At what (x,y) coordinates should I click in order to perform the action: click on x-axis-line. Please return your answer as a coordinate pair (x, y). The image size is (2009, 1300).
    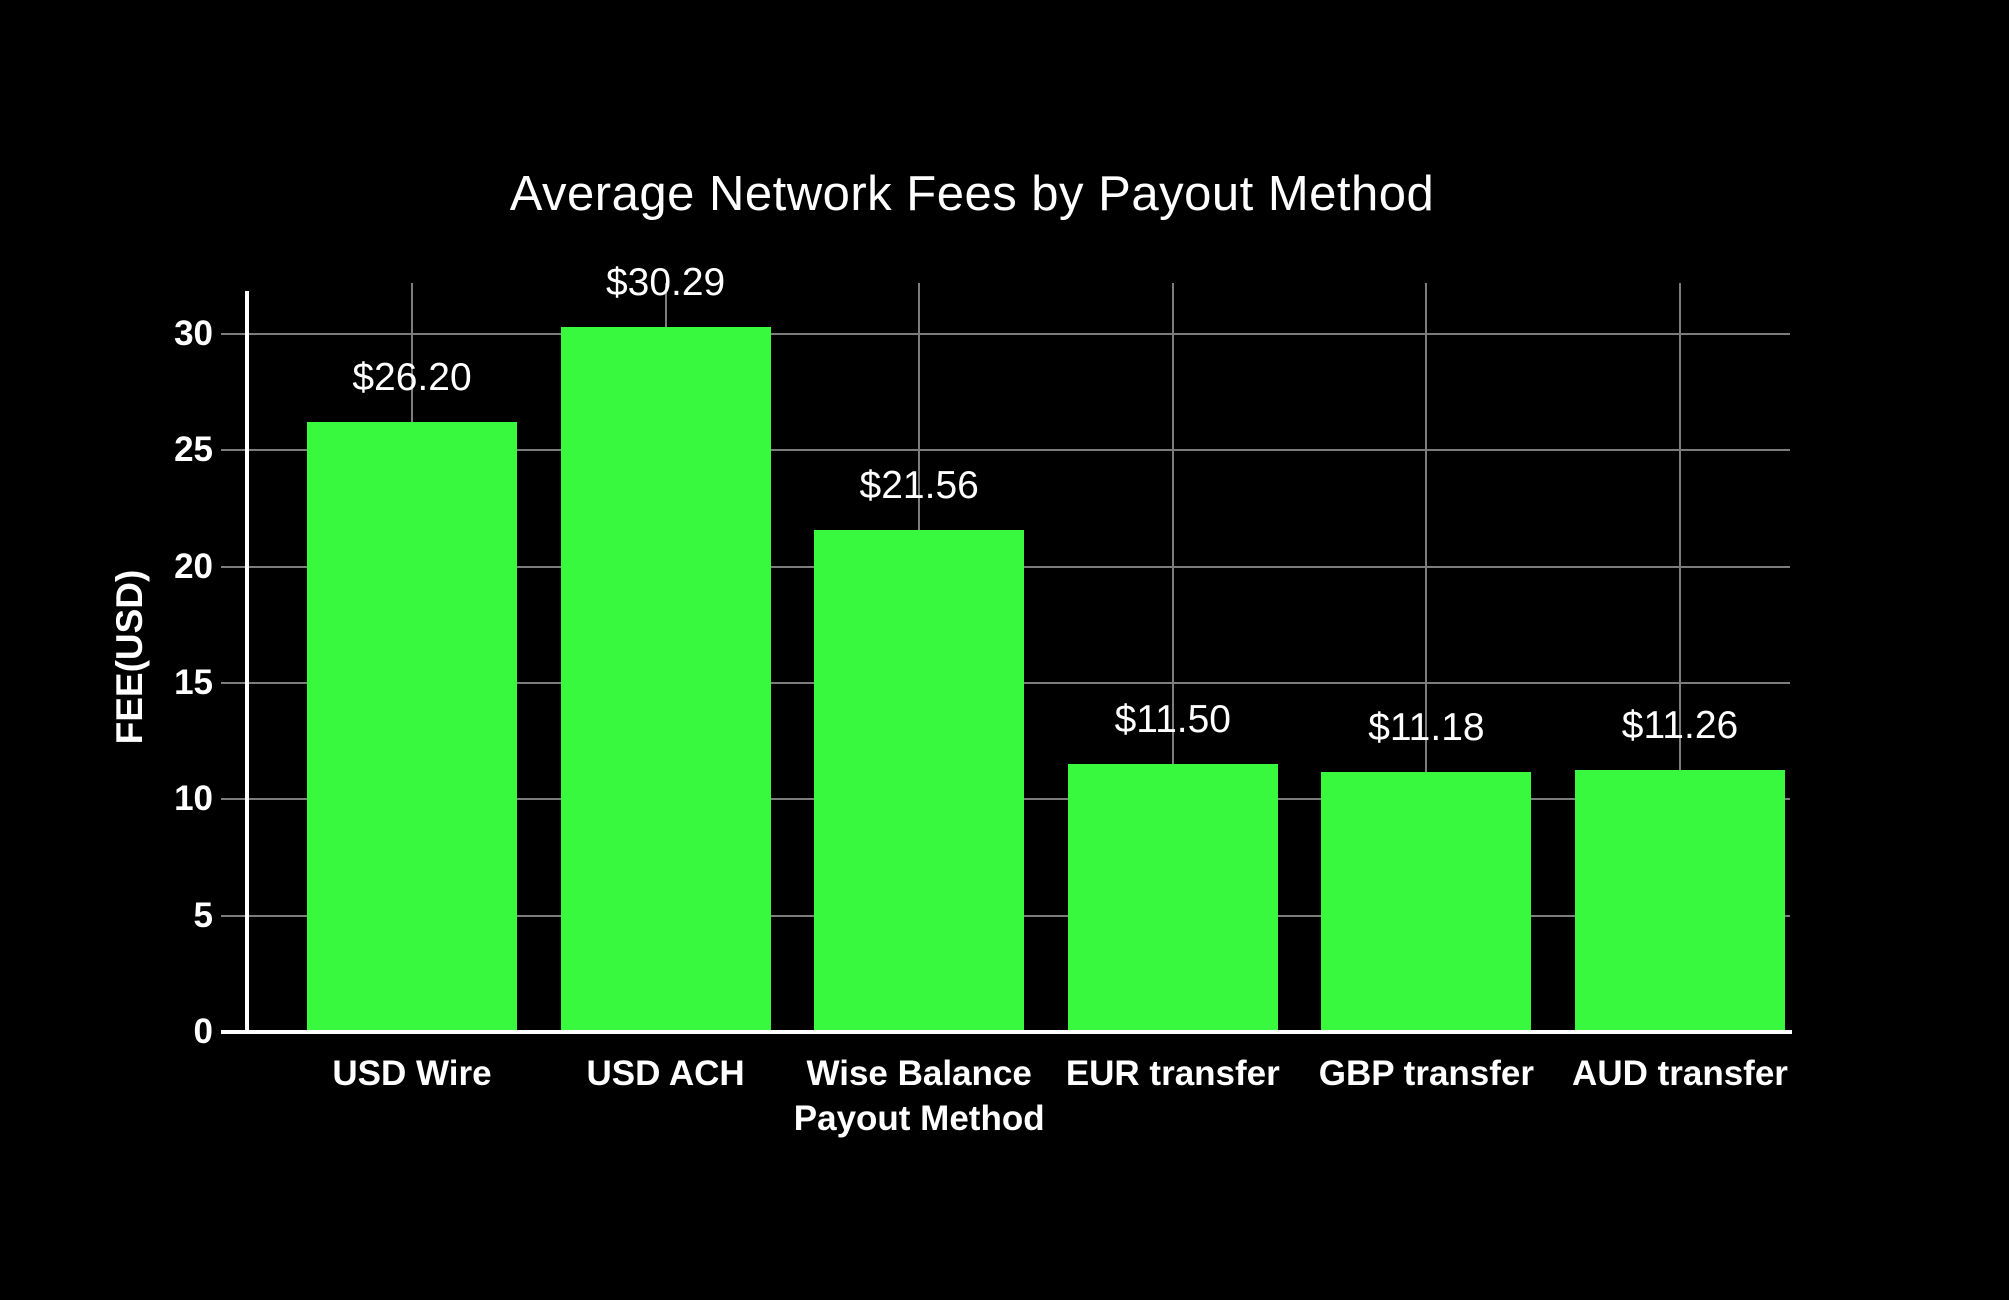
    Looking at the image, I should click on (1006, 1032).